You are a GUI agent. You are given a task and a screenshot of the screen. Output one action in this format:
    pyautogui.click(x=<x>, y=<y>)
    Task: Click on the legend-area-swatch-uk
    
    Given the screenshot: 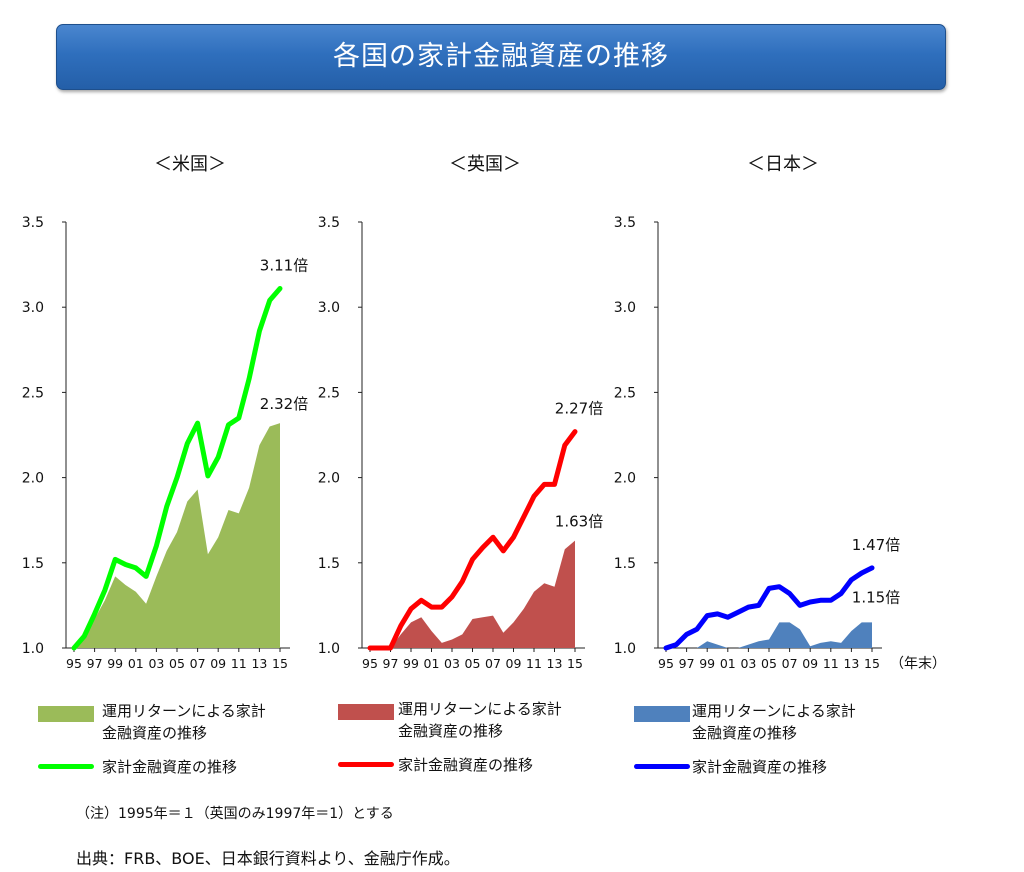 What is the action you would take?
    pyautogui.click(x=366, y=712)
    